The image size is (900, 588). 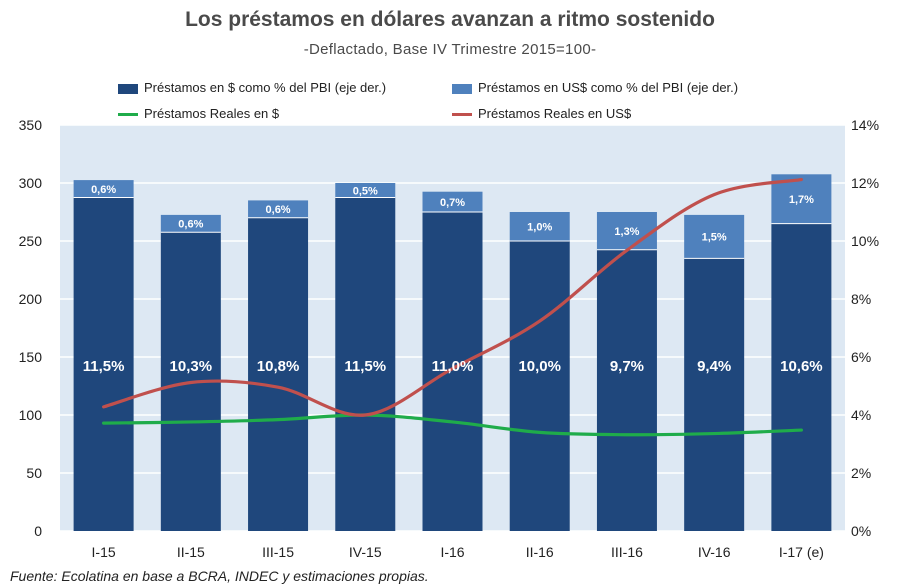 I want to click on left-axis-tick-label: 350, so click(x=31, y=125).